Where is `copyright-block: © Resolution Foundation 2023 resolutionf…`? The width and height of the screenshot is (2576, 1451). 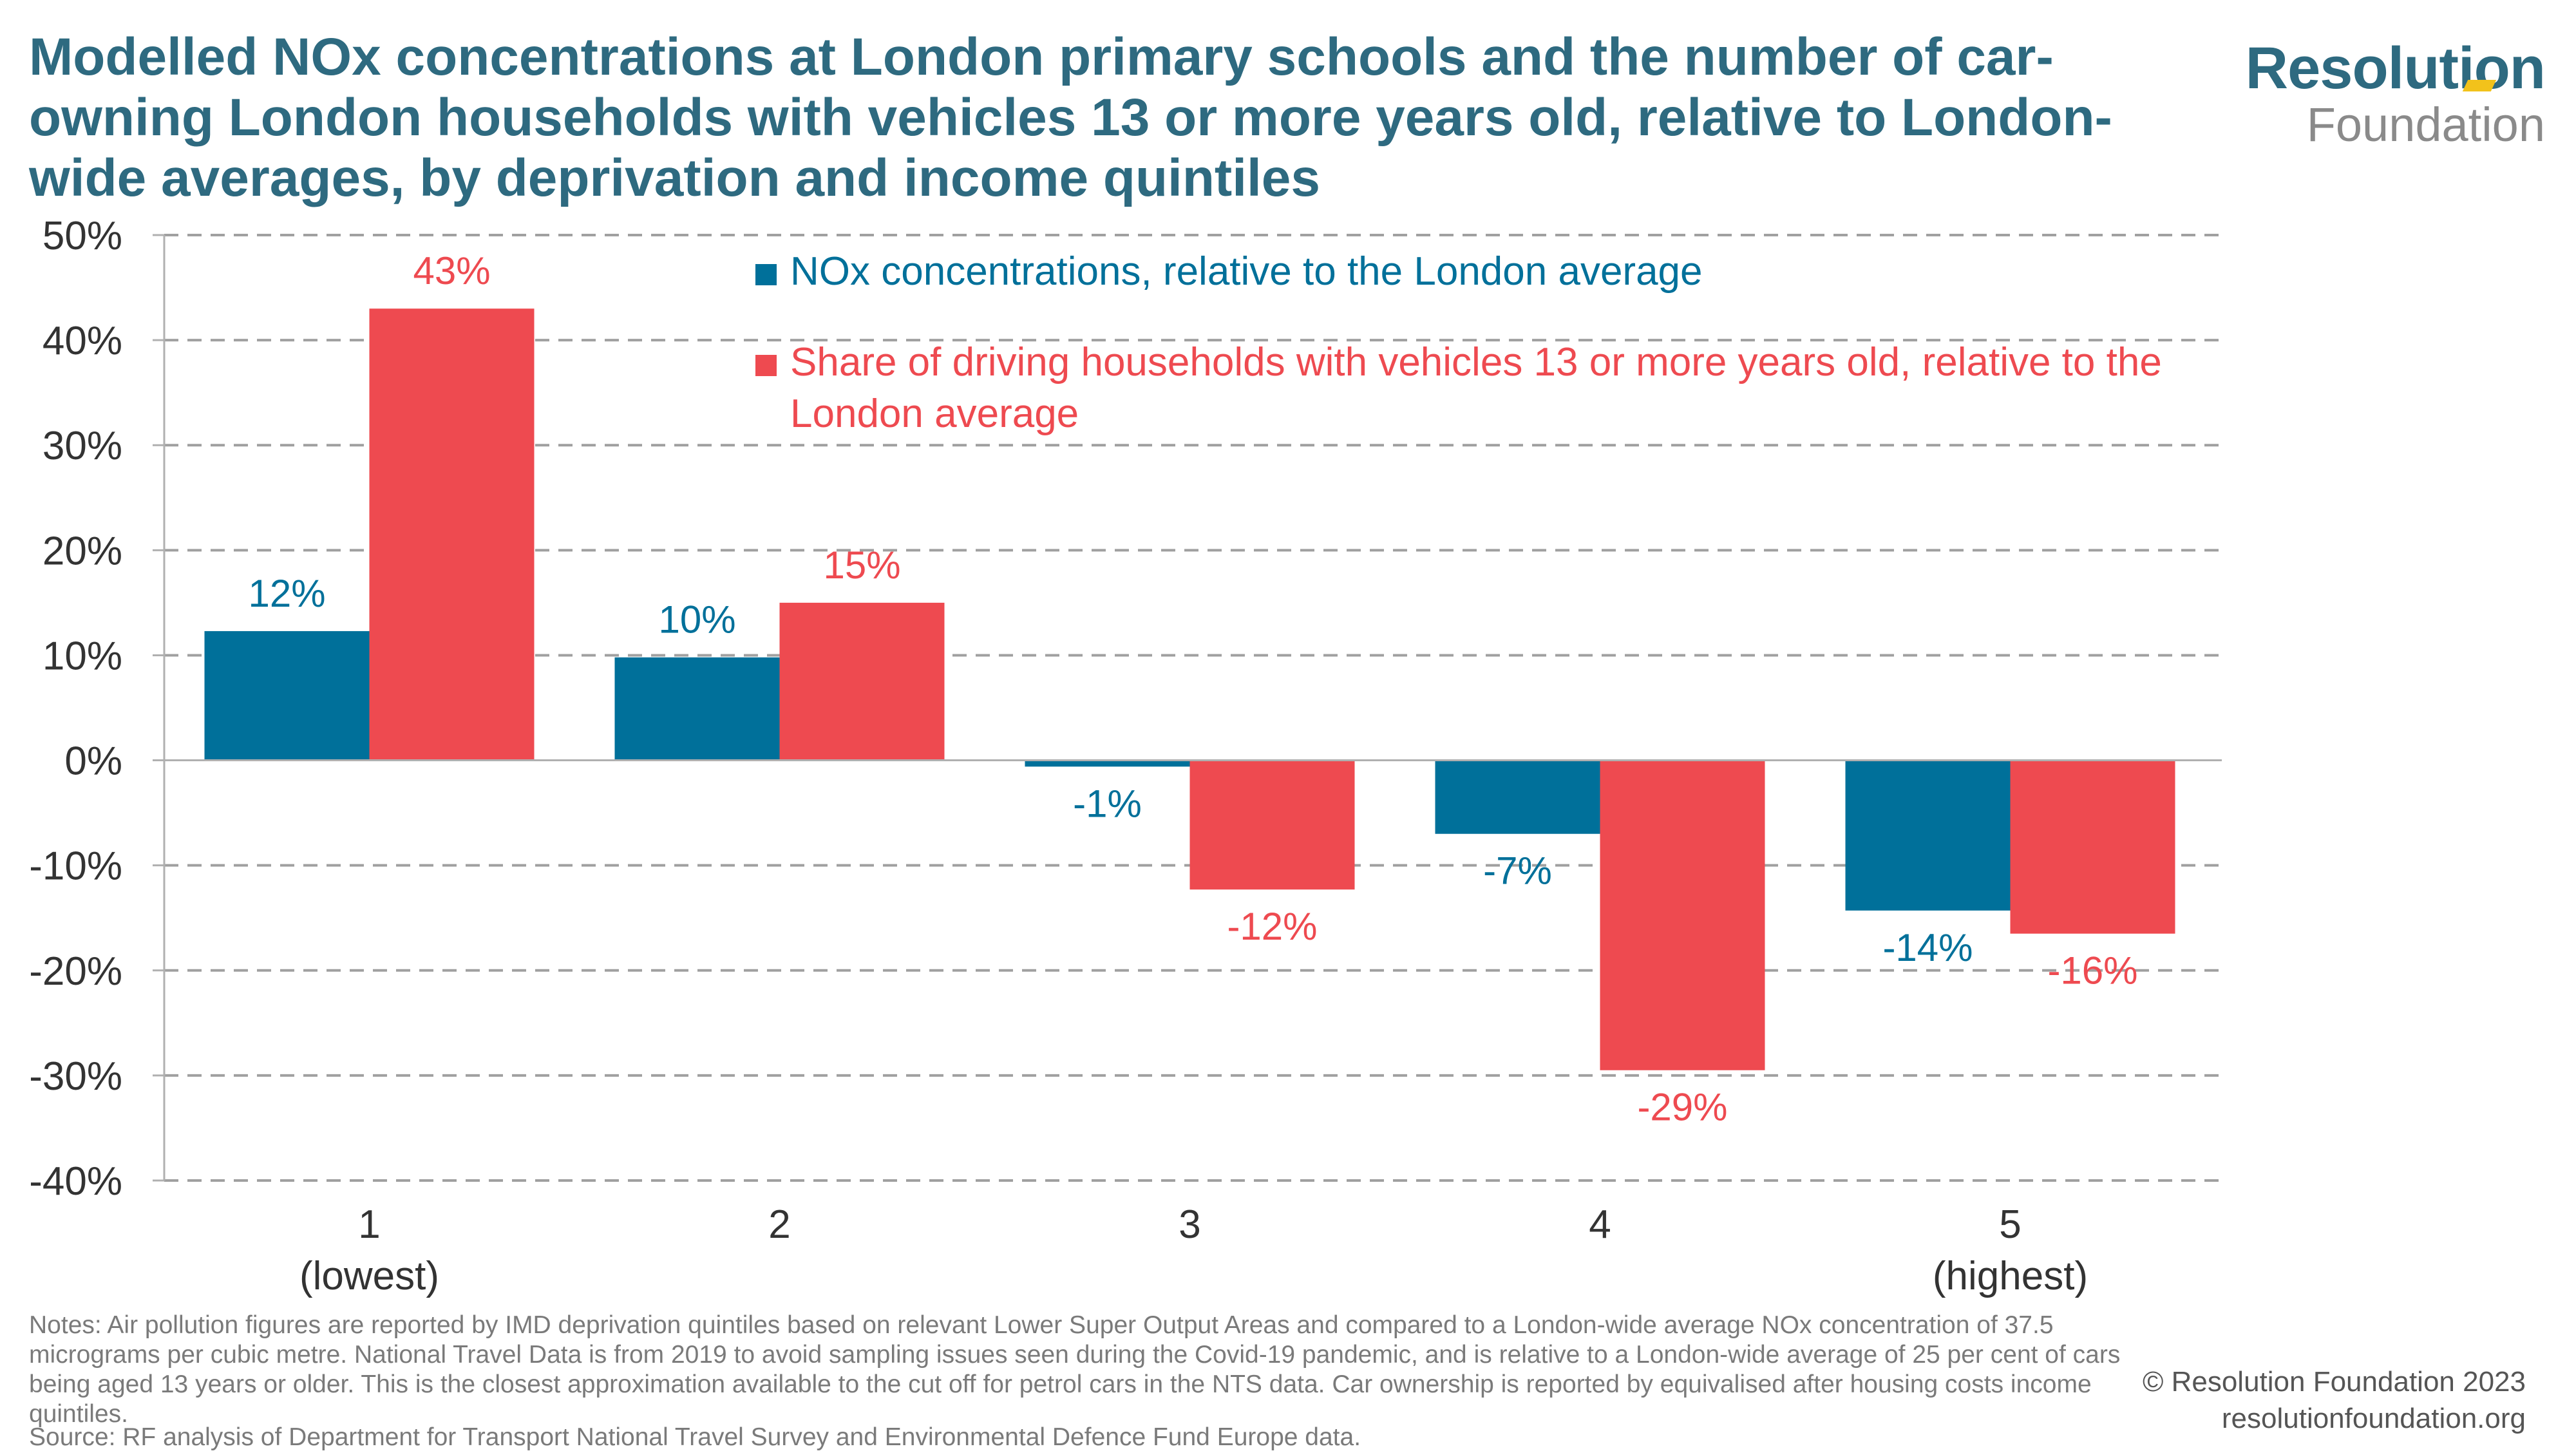
copyright-block: © Resolution Foundation 2023 resolutionf… is located at coordinates (2334, 1400).